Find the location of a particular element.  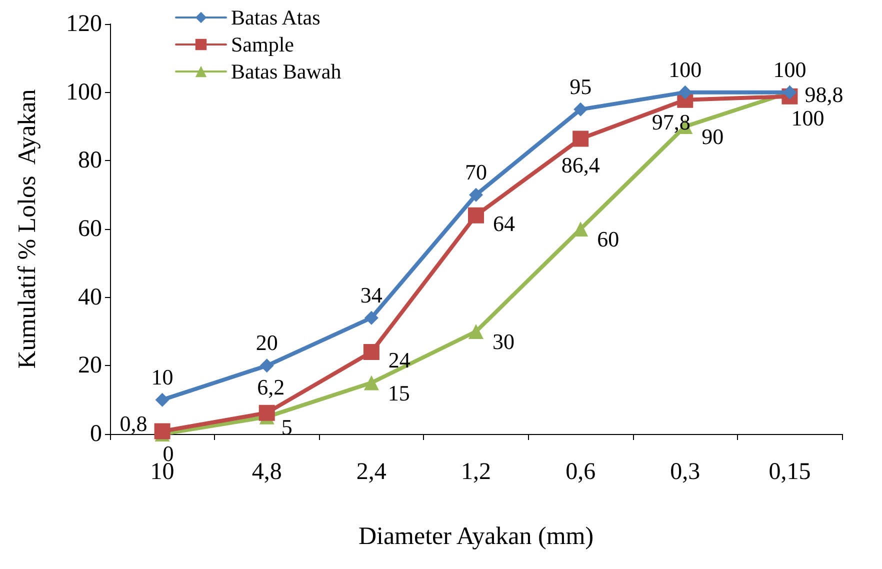

data-label: 98,8 is located at coordinates (824, 94).